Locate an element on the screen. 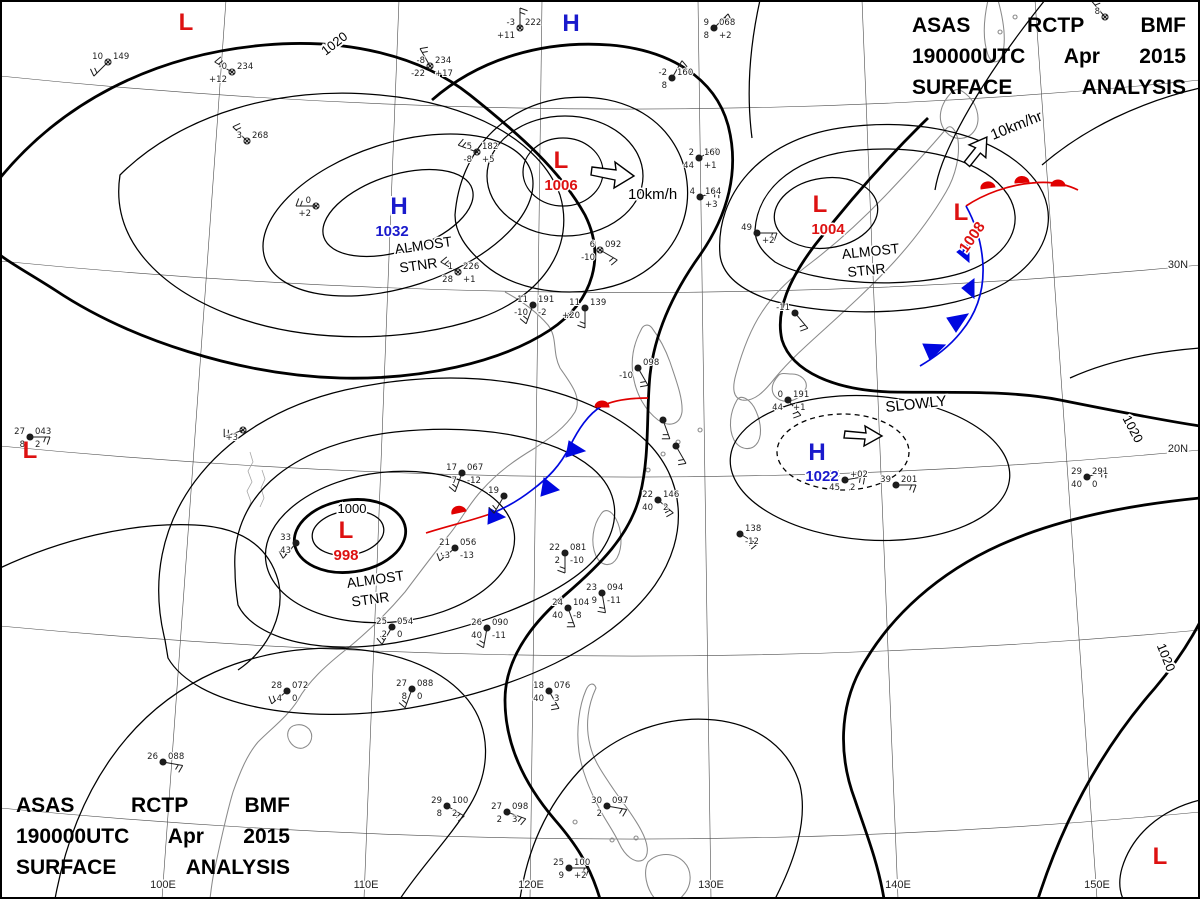 This screenshot has width=1200, height=899. lat-label: 30N is located at coordinates (1178, 265).